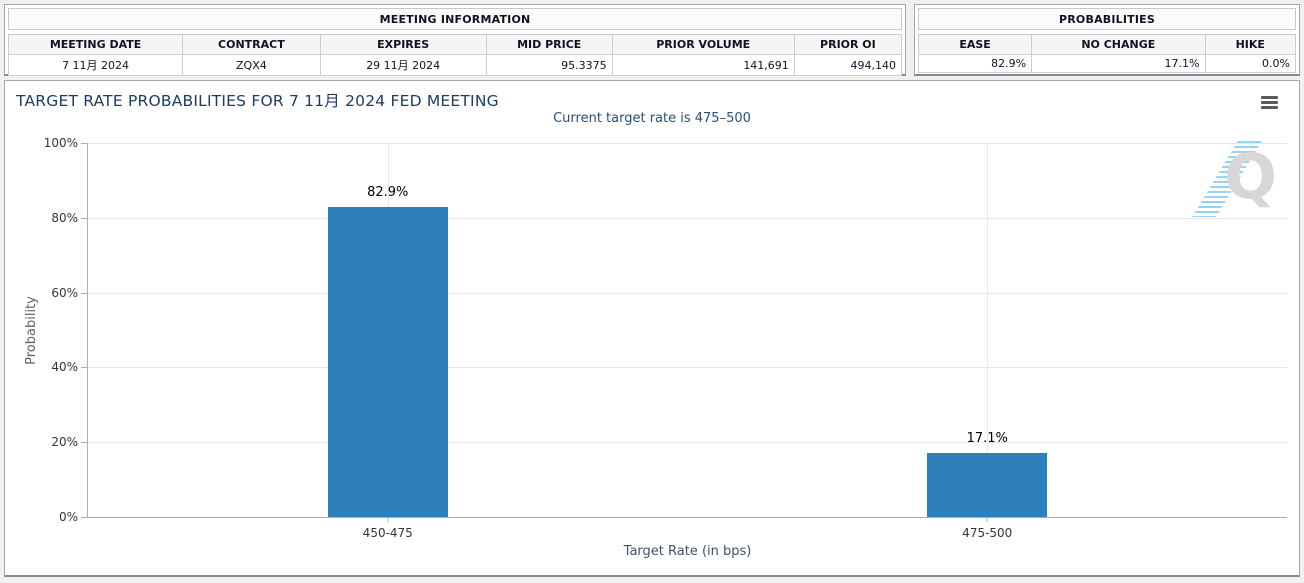  I want to click on expires-value: 29 11月 2024, so click(403, 65).